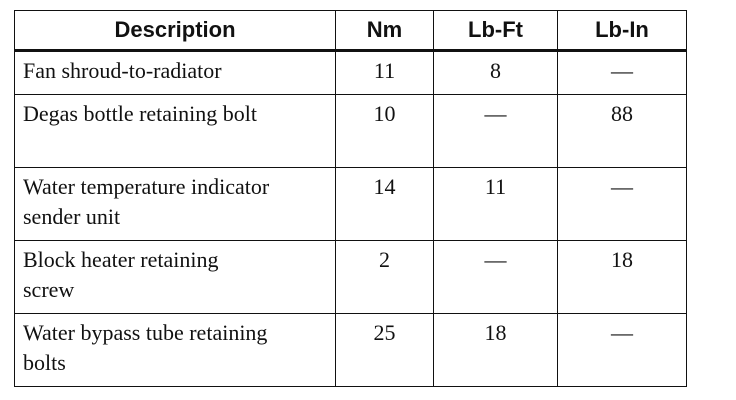 This screenshot has width=736, height=400. What do you see at coordinates (140, 113) in the screenshot?
I see `description-text: Degas bottle retaining bolt` at bounding box center [140, 113].